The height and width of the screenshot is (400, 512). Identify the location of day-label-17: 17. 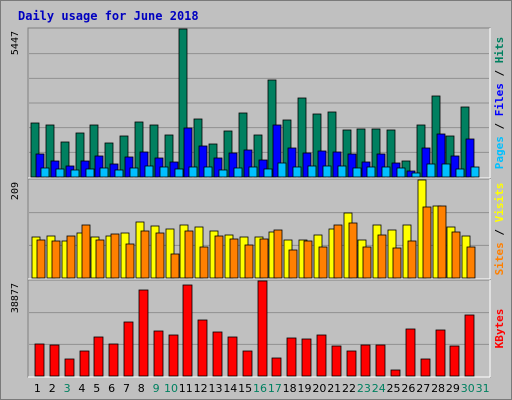
(275, 388).